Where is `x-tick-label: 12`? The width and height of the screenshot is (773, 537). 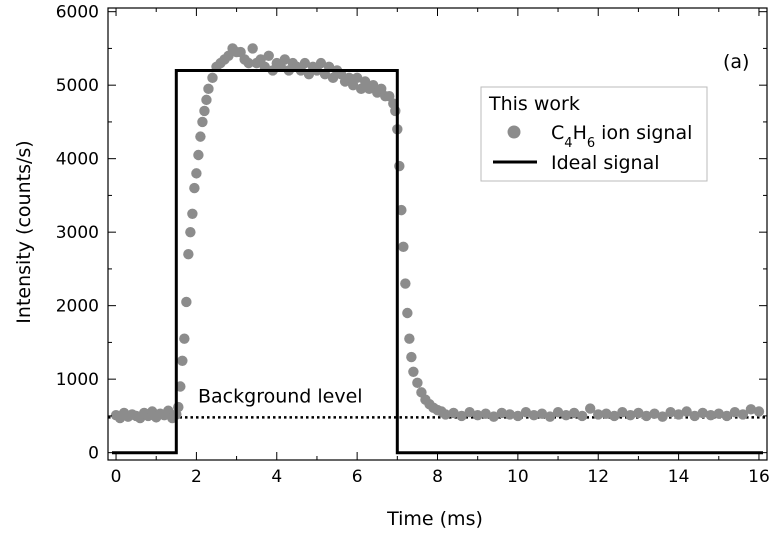
x-tick-label: 12 is located at coordinates (598, 477).